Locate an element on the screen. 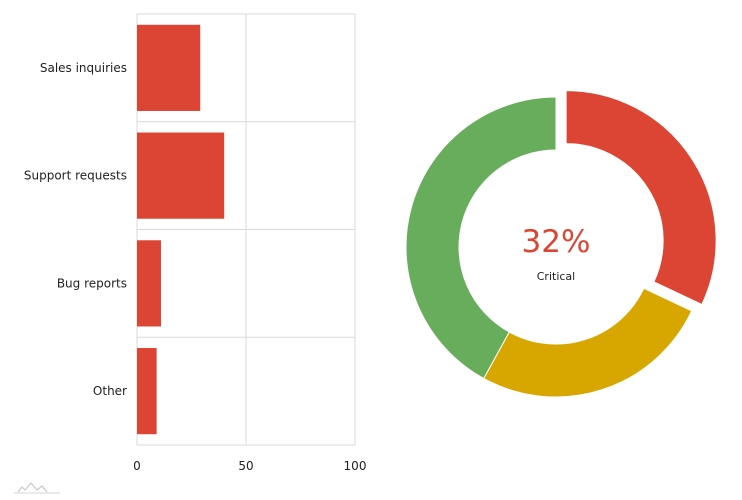  center-value: 32% is located at coordinates (556, 242).